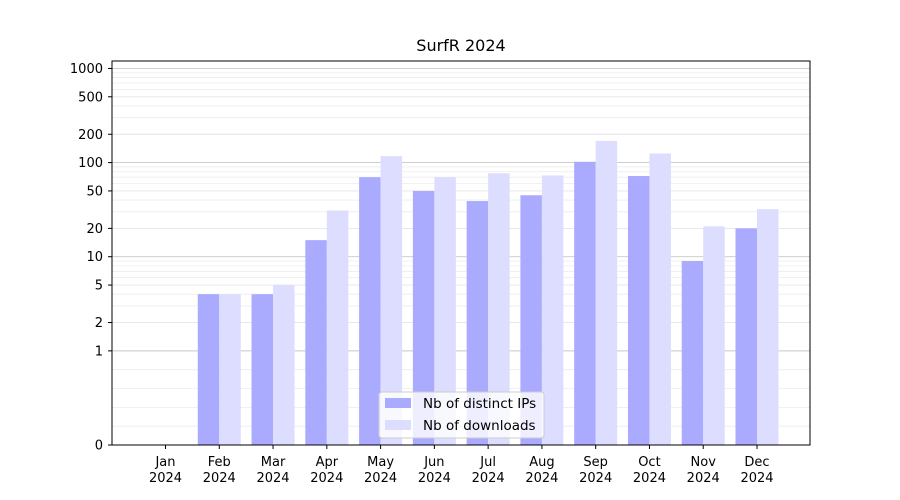 This screenshot has width=900, height=500. Describe the element at coordinates (273, 462) in the screenshot. I see `x-tick-label-month: Mar` at that location.